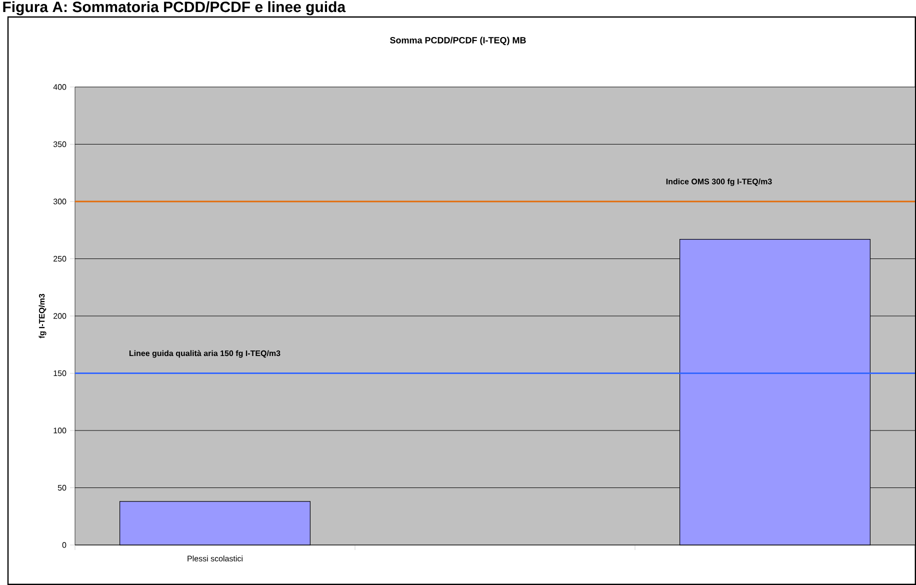 This screenshot has width=916, height=585. I want to click on y-tick-label: 250, so click(60, 259).